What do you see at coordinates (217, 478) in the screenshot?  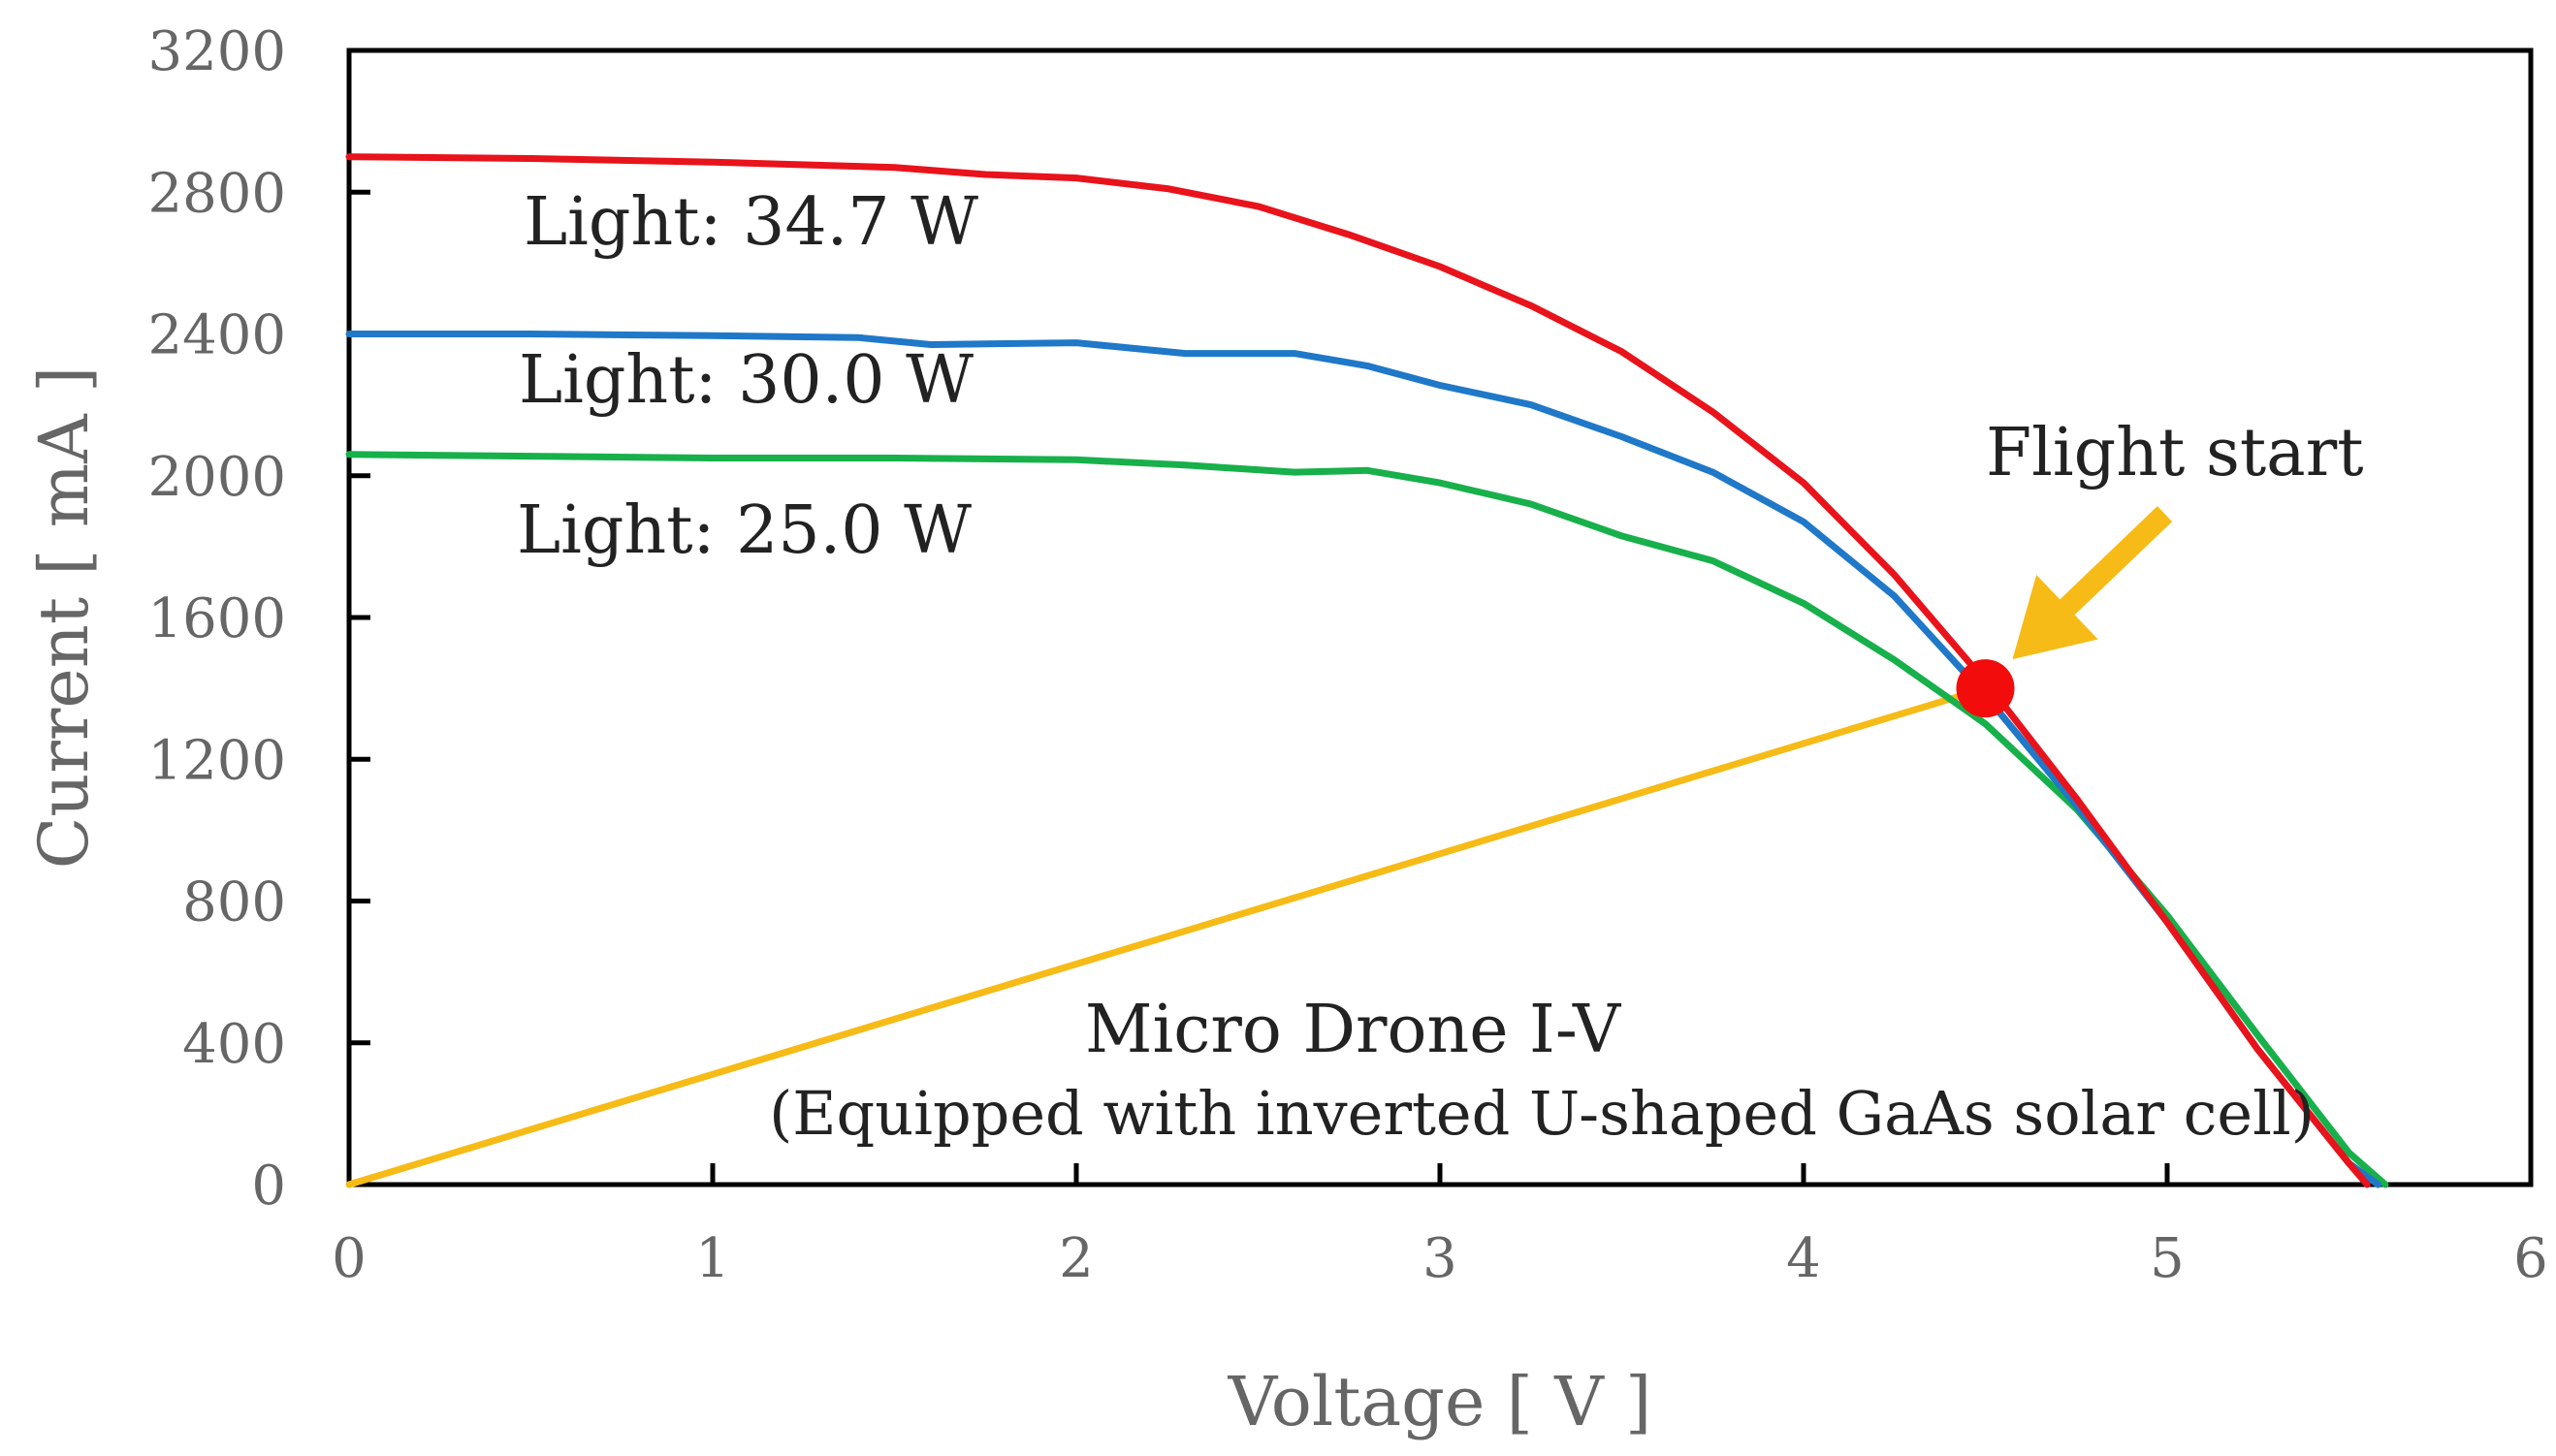 I see `y-tick-label: 2000` at bounding box center [217, 478].